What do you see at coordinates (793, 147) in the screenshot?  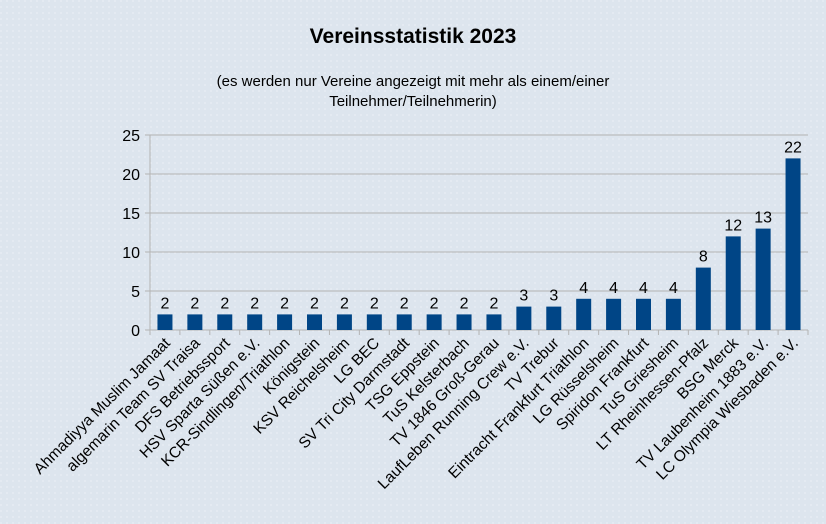 I see `data-label: 22` at bounding box center [793, 147].